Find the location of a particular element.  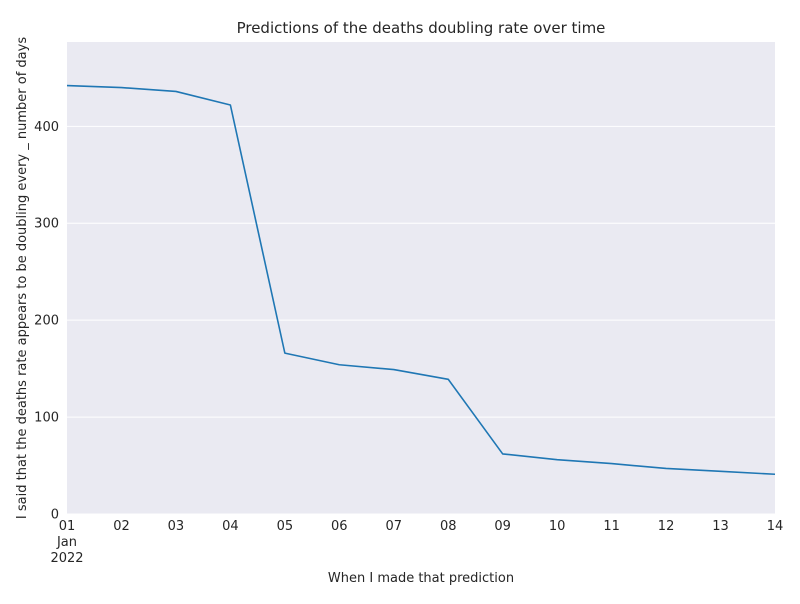

x-axis-label: When I made that prediction is located at coordinates (421, 578).